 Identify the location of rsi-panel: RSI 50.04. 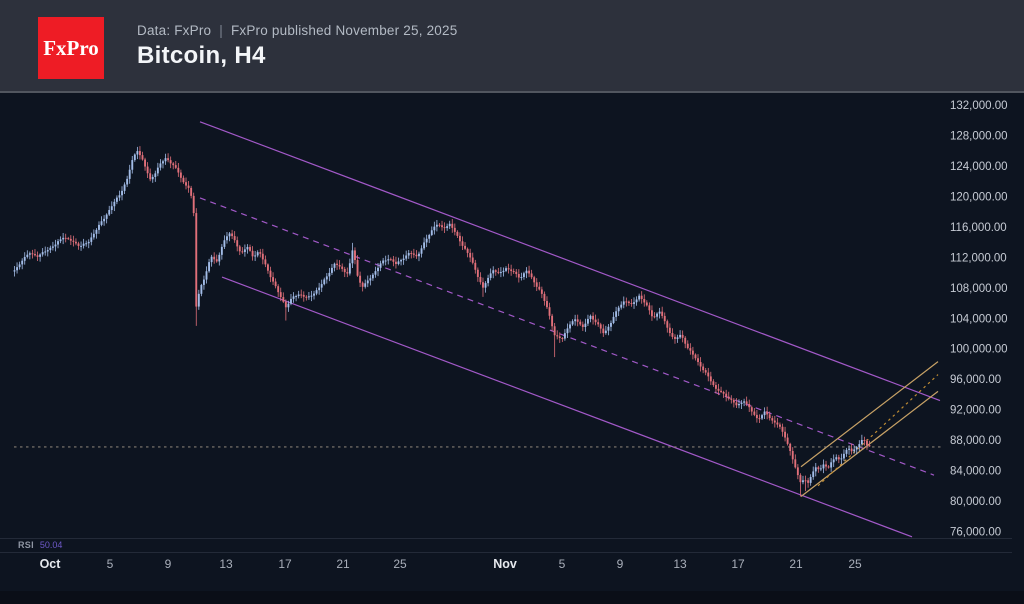
(40, 545).